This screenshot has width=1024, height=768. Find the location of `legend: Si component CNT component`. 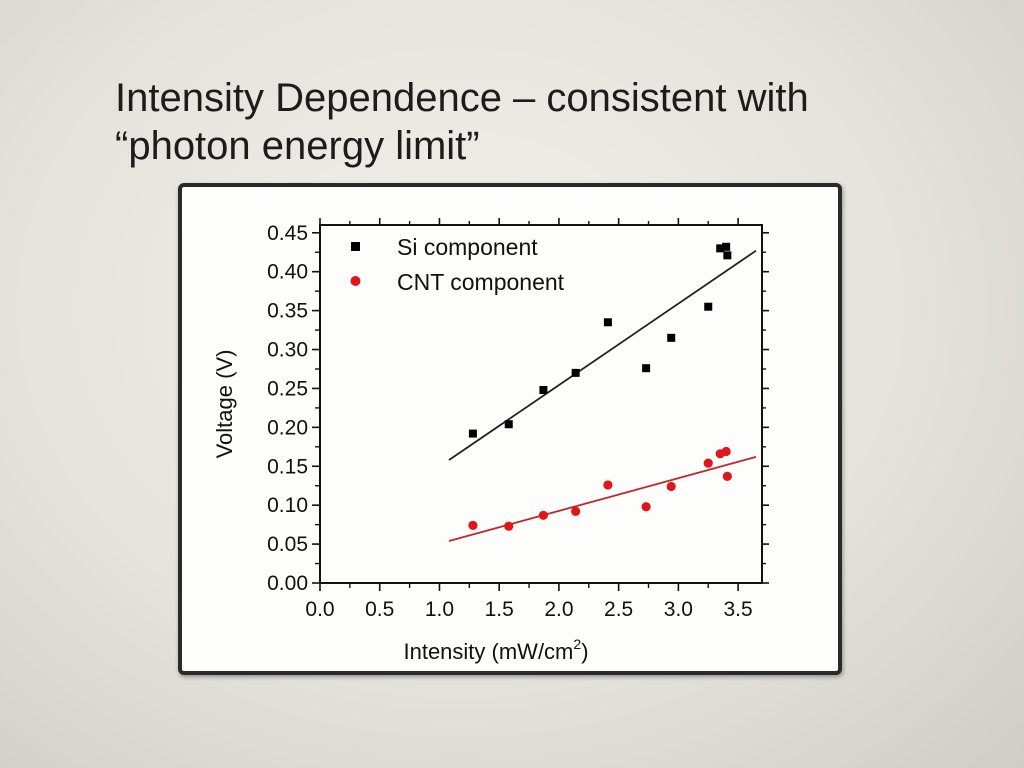

legend: Si component CNT component is located at coordinates (457, 264).